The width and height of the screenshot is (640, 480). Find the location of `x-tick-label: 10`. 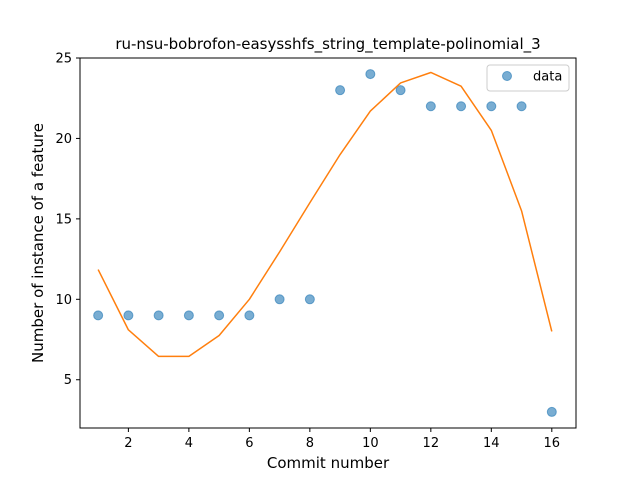

x-tick-label: 10 is located at coordinates (370, 443).